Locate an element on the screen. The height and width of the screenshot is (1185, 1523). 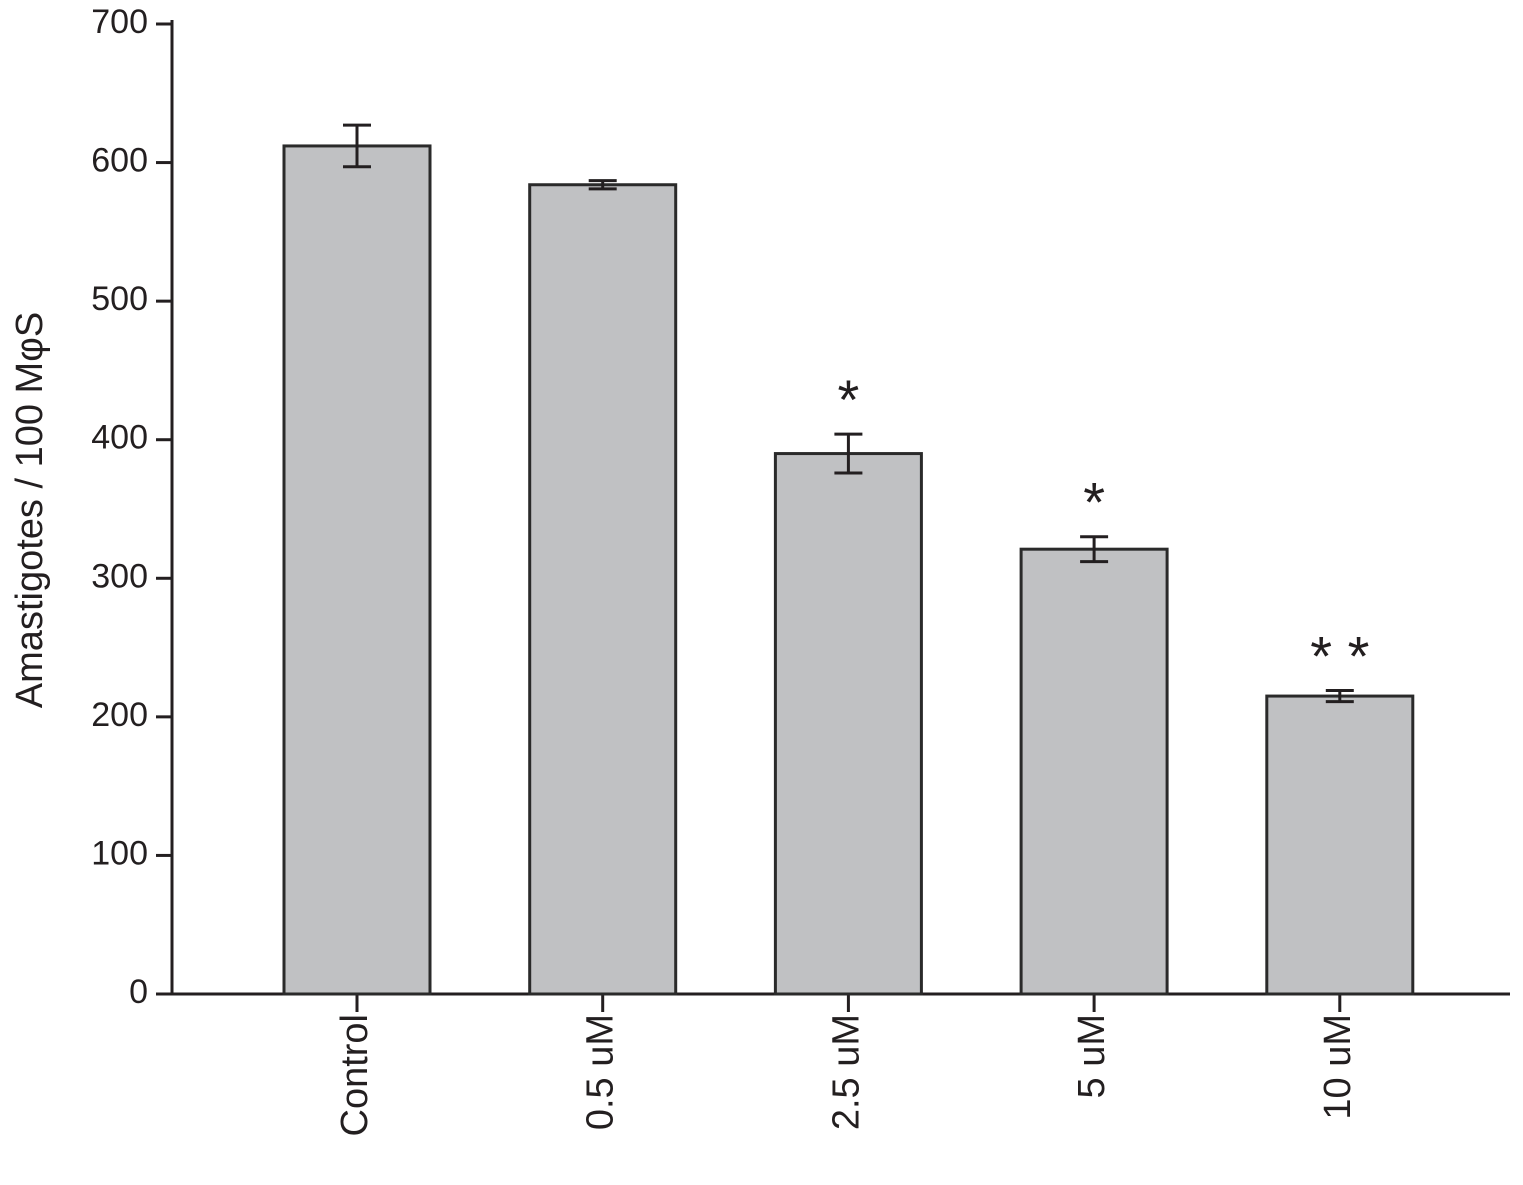
y-tick-label: 0 is located at coordinates (138, 992).